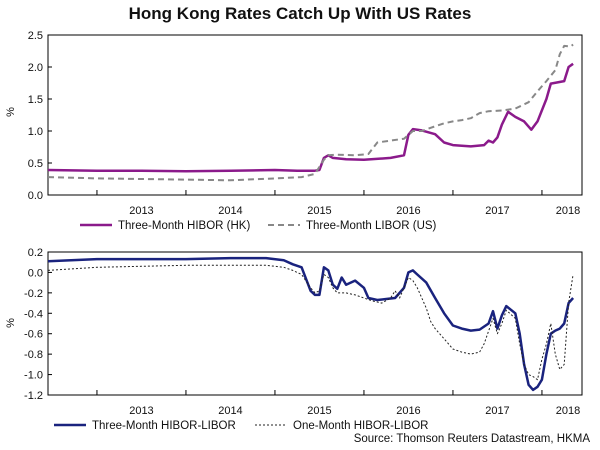 This screenshot has width=600, height=450. I want to click on bottom-y-tick-label: 0.0, so click(35, 273).